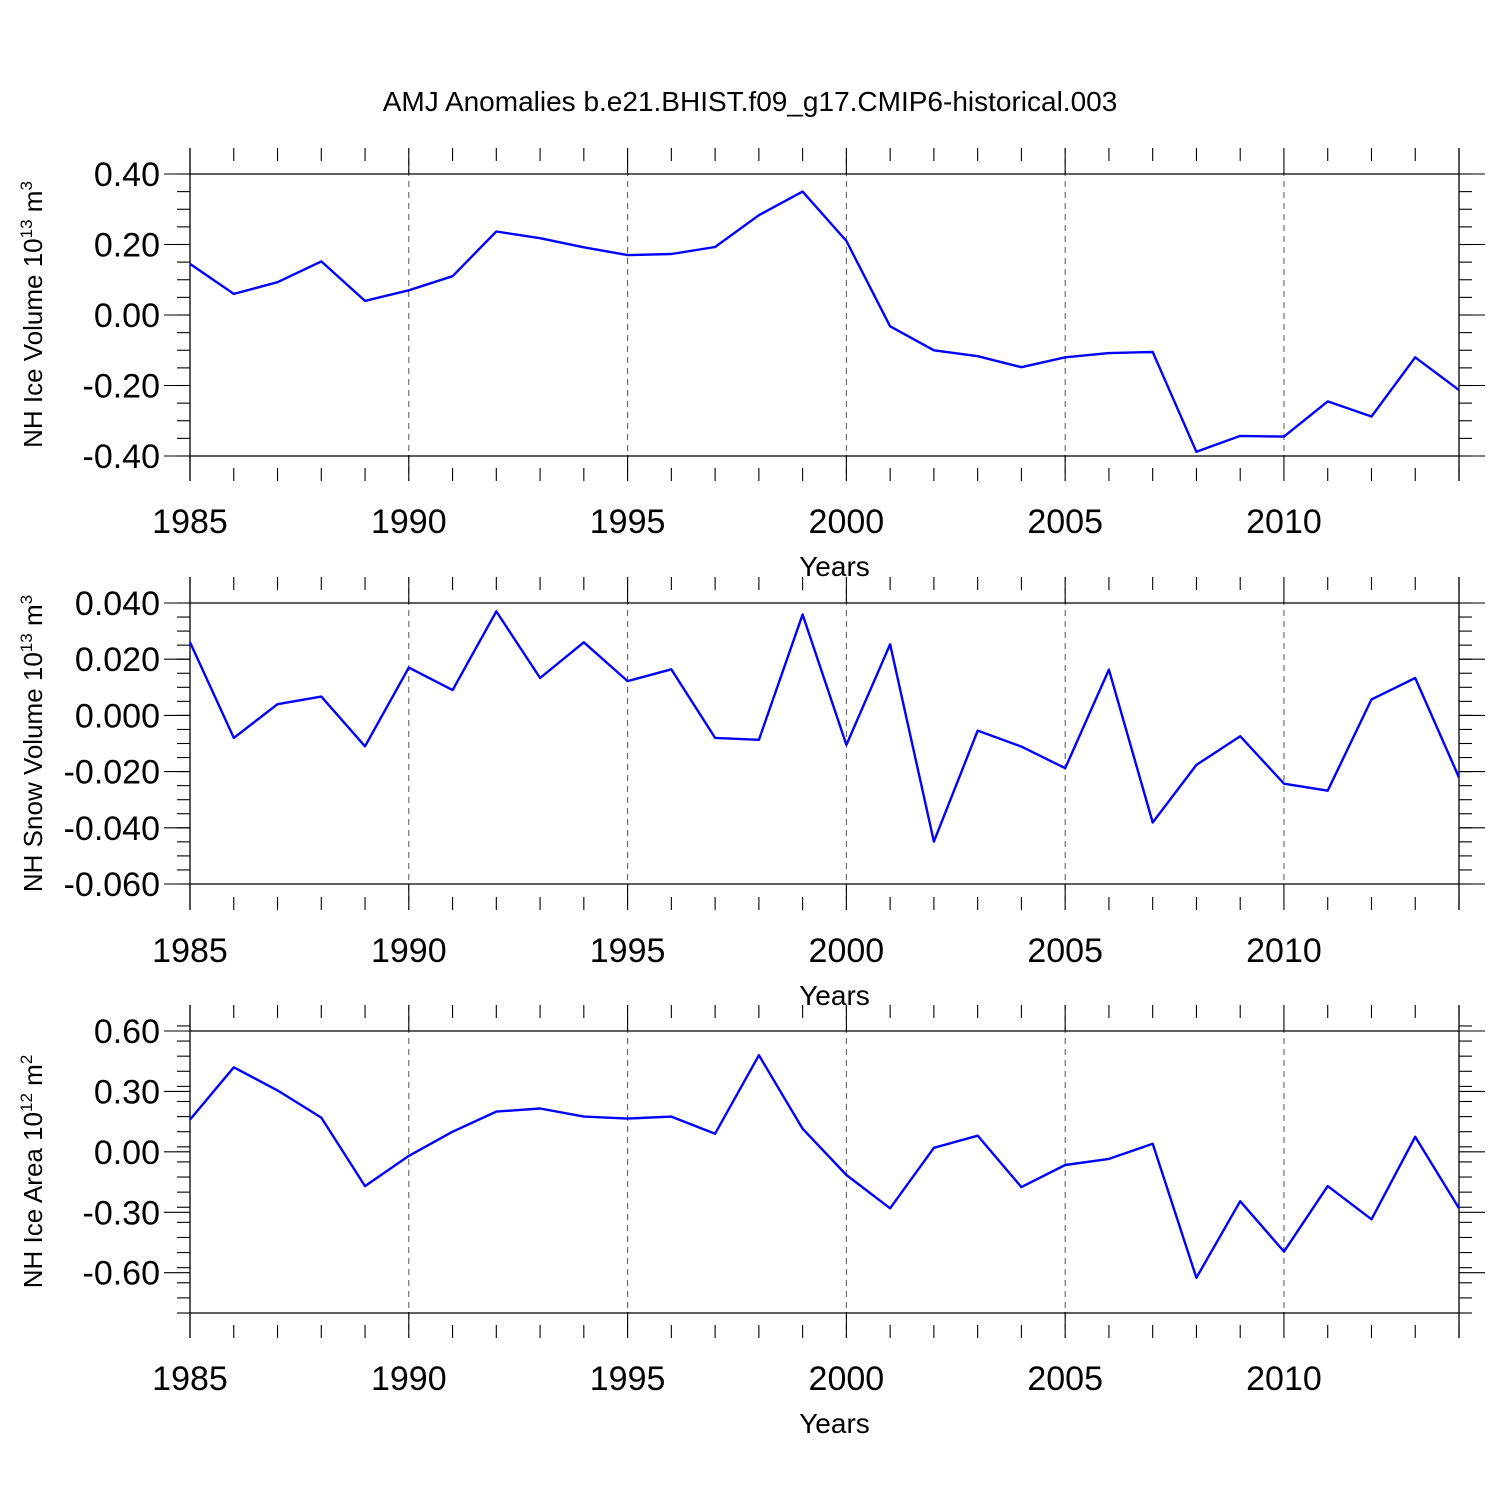  I want to click on y-tick-label: -0.060, so click(112, 885).